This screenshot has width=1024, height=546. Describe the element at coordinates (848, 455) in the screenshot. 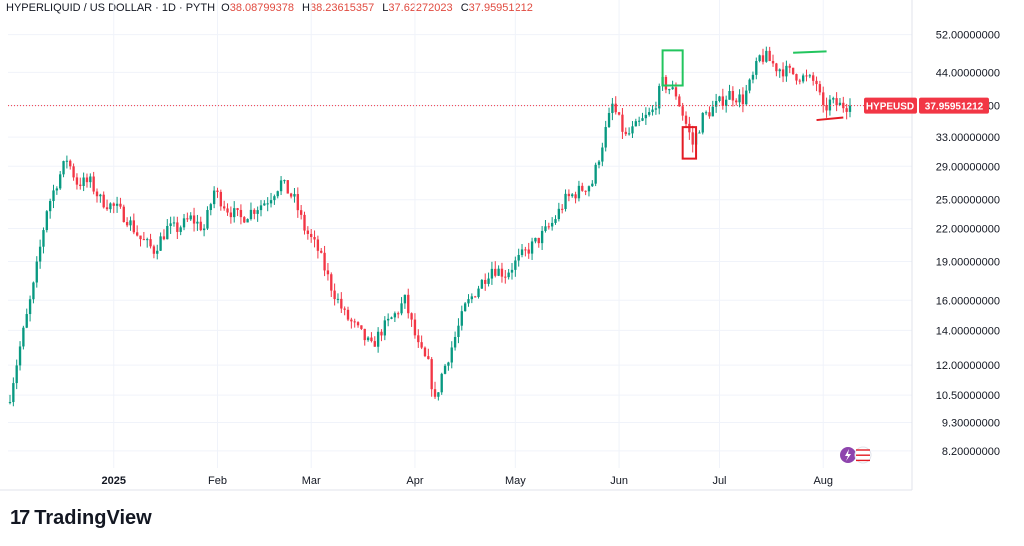

I see `lightning-bolt-icon` at that location.